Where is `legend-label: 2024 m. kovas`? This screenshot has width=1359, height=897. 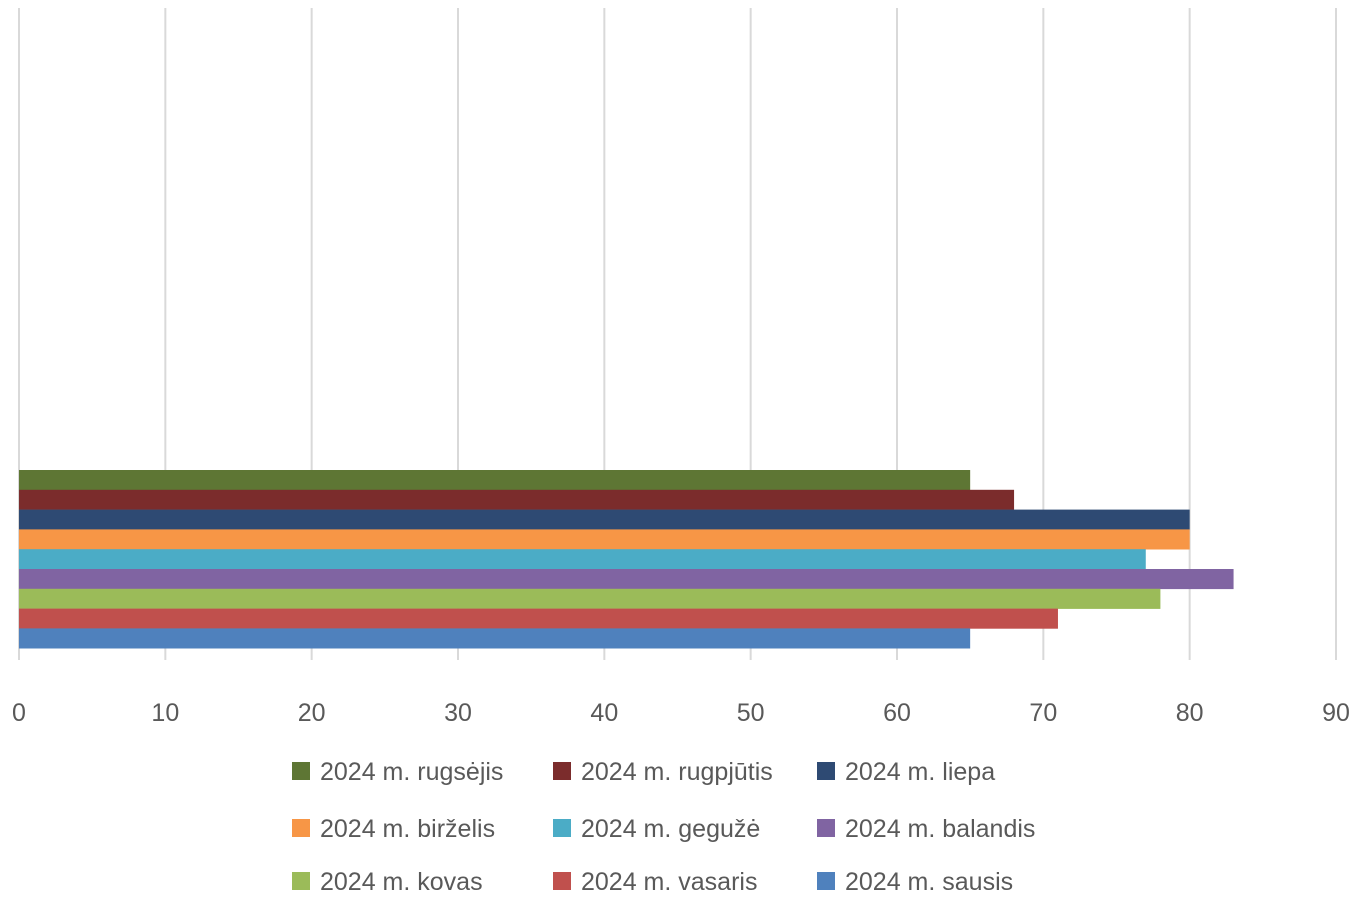 legend-label: 2024 m. kovas is located at coordinates (401, 882).